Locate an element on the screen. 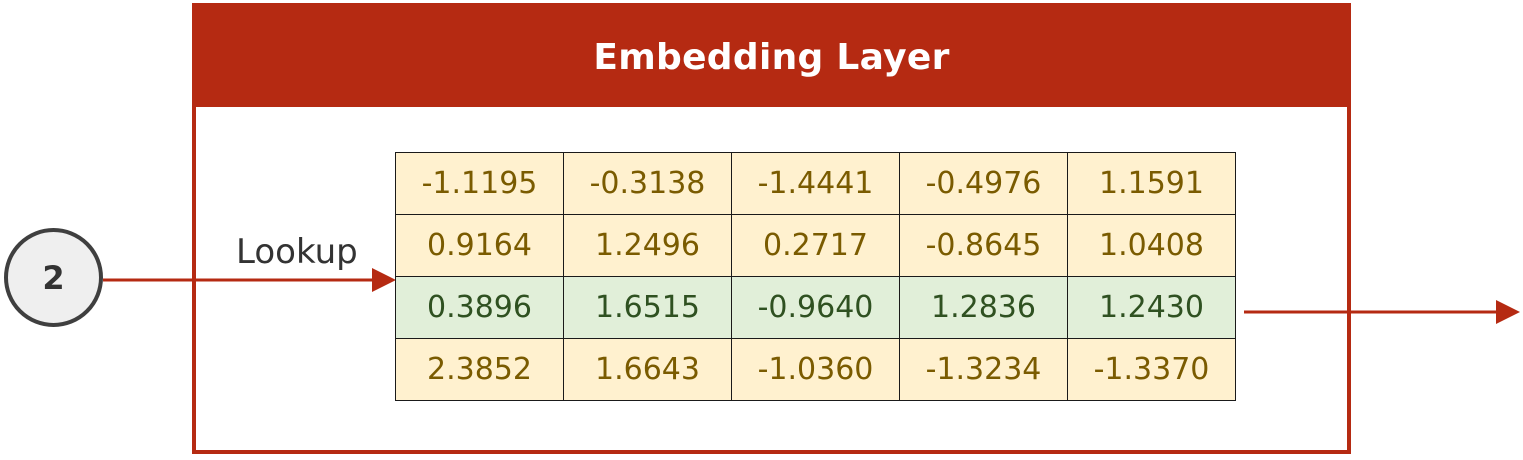  matrix-cell: 0.2717 is located at coordinates (815, 245).